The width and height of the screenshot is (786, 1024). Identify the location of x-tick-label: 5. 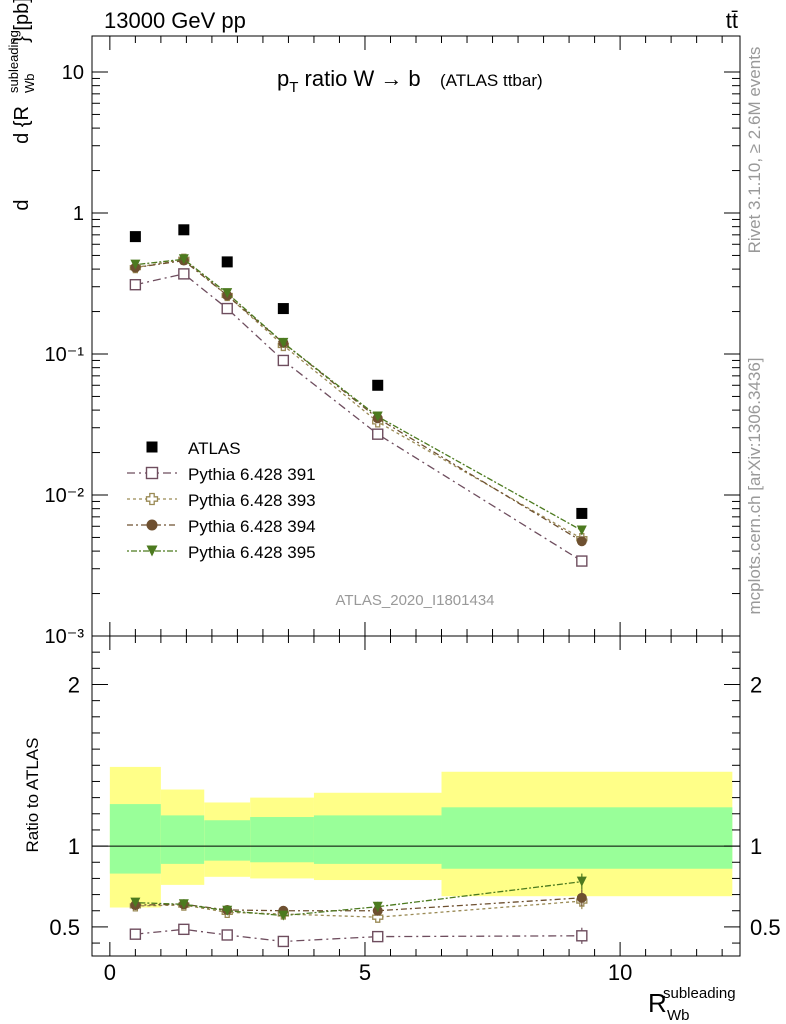
(365, 972).